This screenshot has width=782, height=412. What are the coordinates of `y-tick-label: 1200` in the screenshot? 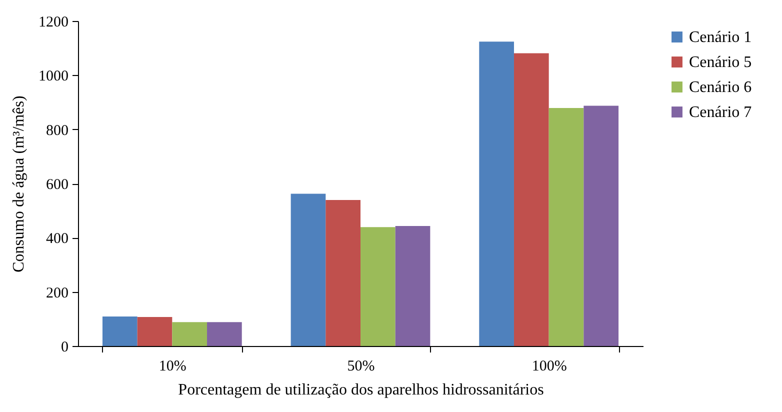 It's located at (53, 22).